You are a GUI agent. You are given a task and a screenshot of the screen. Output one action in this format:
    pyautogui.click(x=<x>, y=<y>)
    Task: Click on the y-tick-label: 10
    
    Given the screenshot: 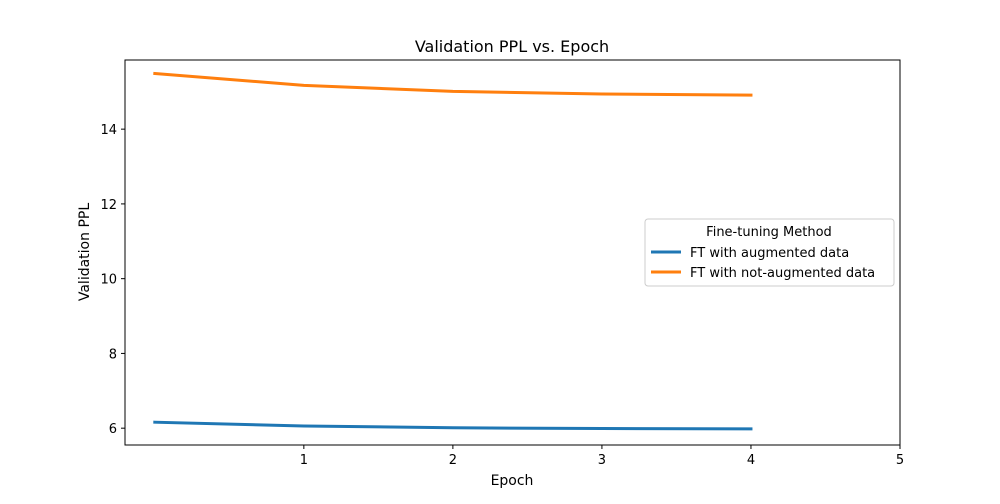 What is the action you would take?
    pyautogui.click(x=108, y=280)
    